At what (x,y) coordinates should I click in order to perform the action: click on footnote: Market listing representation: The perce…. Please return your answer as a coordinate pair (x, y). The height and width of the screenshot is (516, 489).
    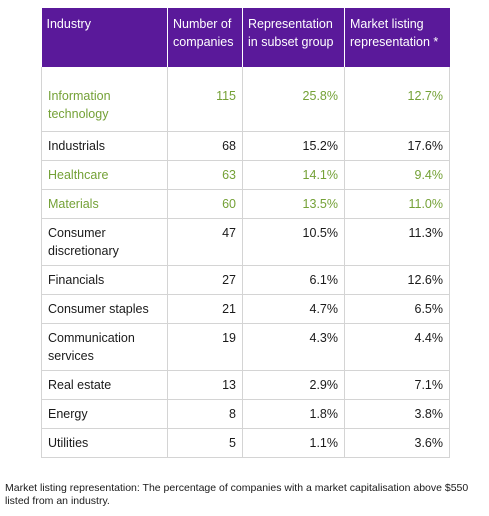
    Looking at the image, I should click on (237, 494).